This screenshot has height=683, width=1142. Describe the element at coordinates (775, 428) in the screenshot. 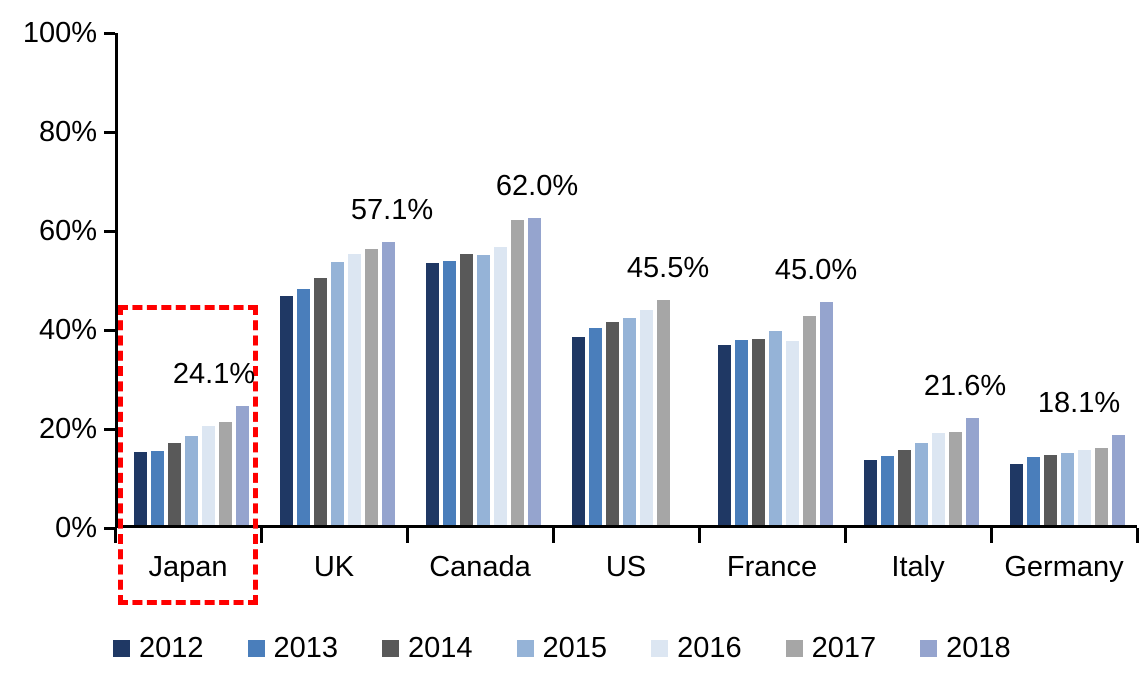

I see `bar-2015-France` at that location.